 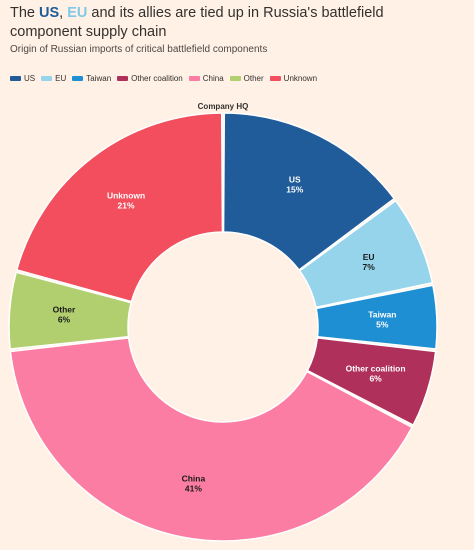 I want to click on slice-other-coalition, so click(x=371, y=382).